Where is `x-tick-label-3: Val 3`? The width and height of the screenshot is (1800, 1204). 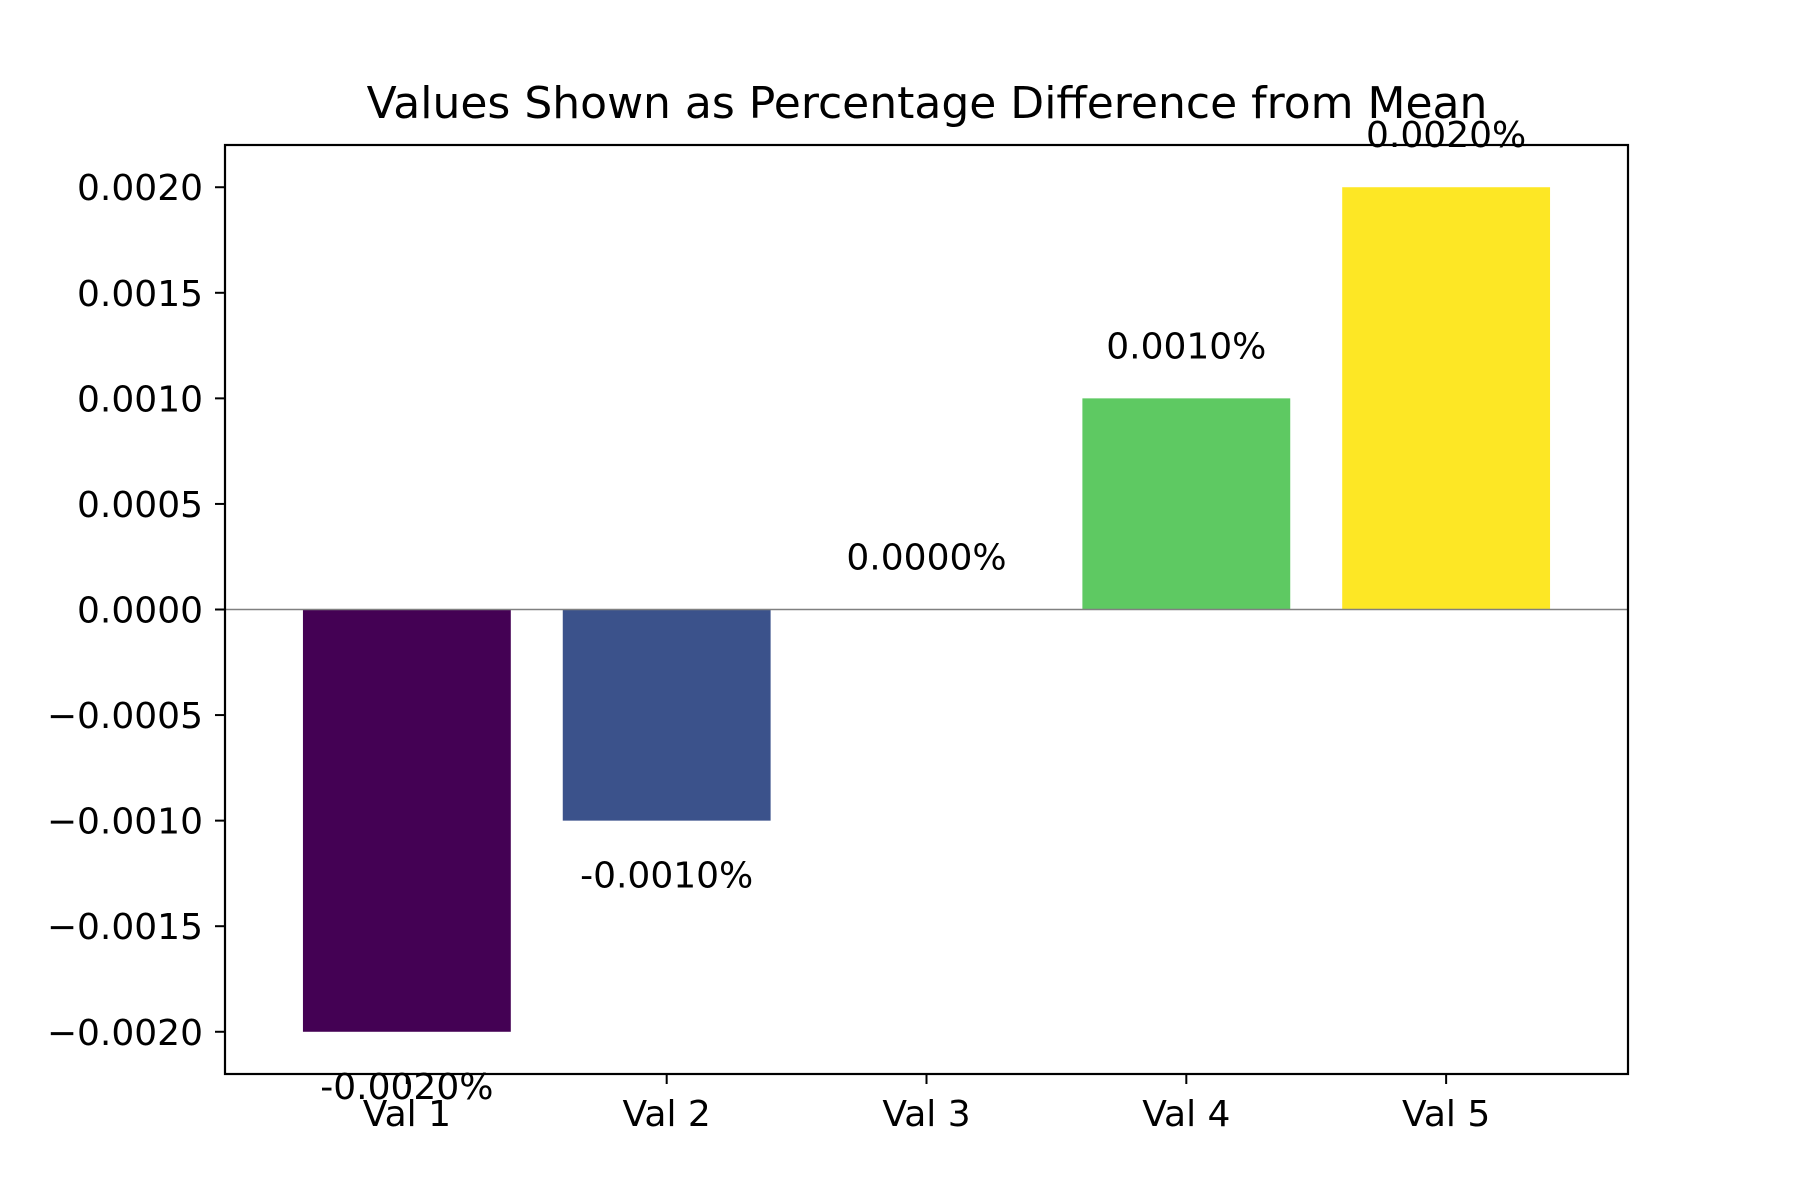
x-tick-label-3: Val 3 is located at coordinates (926, 1114).